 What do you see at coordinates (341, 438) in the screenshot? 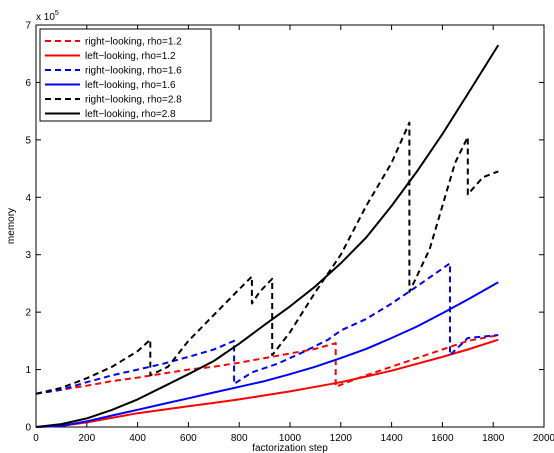
I see `x-tick-label: 1200` at bounding box center [341, 438].